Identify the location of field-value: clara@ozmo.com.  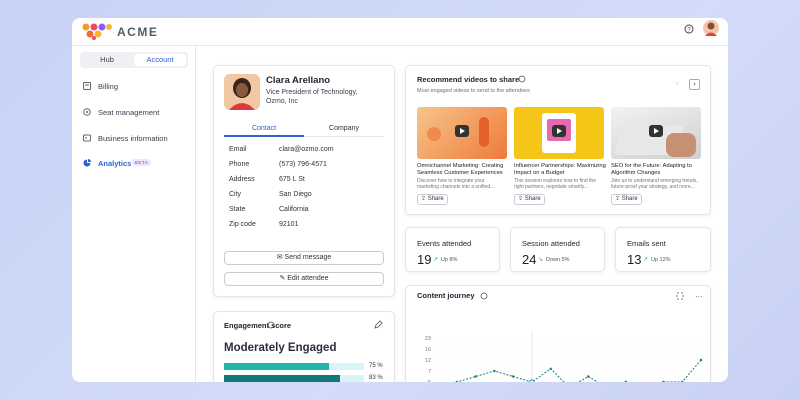
(306, 149).